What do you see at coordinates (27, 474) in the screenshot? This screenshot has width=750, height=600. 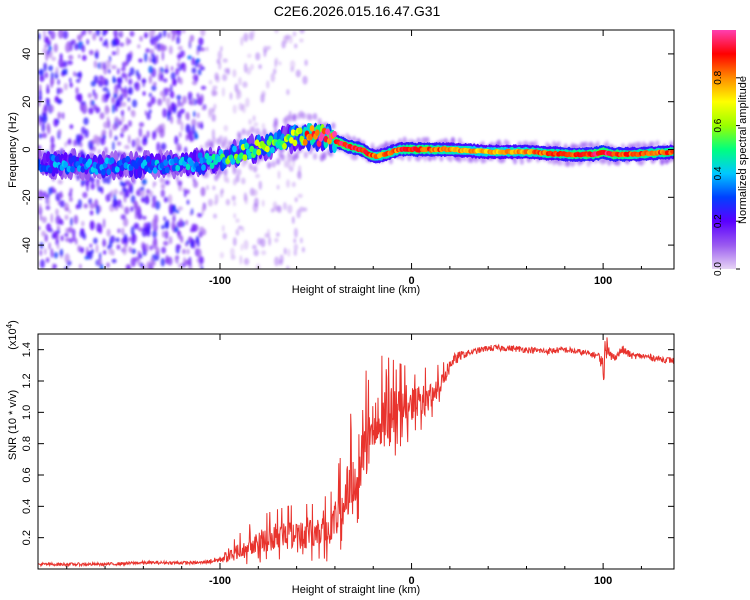 I see `snr-y-tick-label: 0.6` at bounding box center [27, 474].